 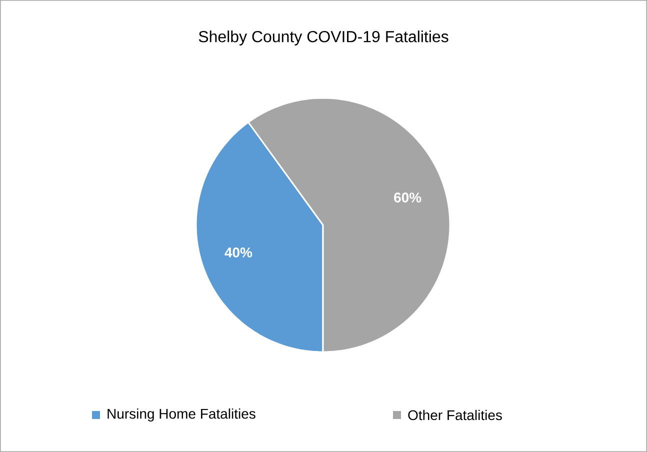 What do you see at coordinates (182, 415) in the screenshot?
I see `legend-label: Nursing Home Fatalities` at bounding box center [182, 415].